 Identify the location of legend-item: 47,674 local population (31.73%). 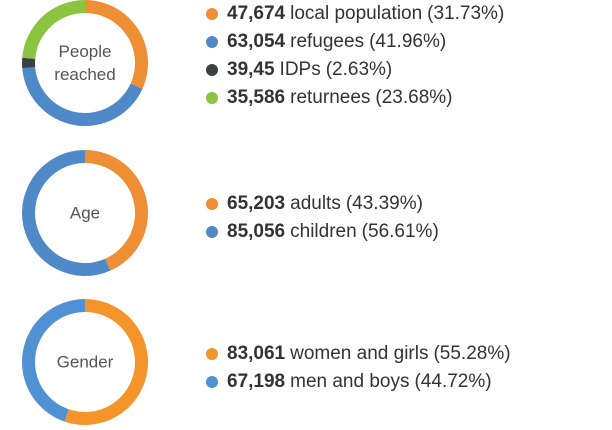
(355, 14).